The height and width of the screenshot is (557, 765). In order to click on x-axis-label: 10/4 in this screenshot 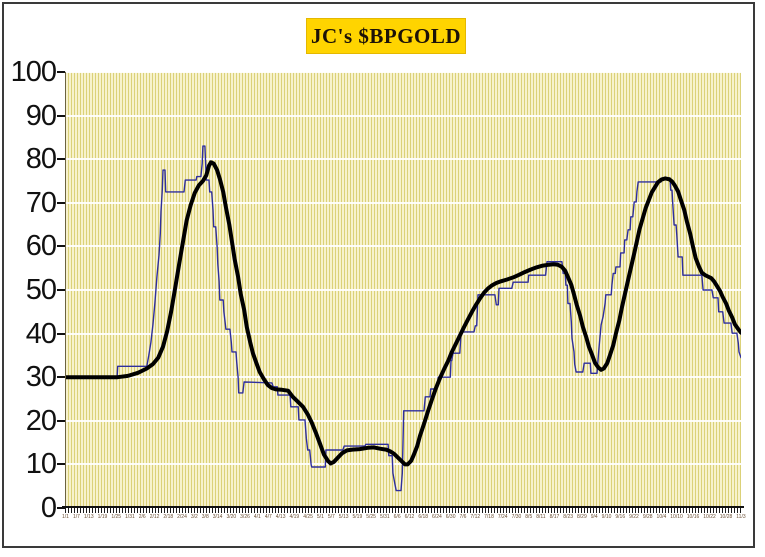, I will do `click(661, 517)`.